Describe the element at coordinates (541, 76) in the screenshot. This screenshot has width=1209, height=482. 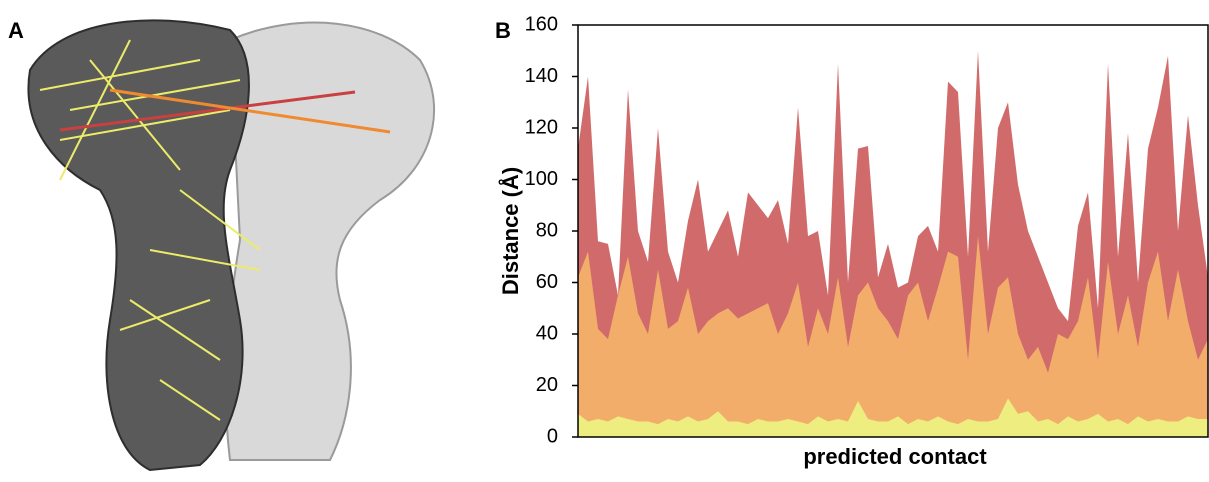
I see `y-tick-label: 140` at that location.